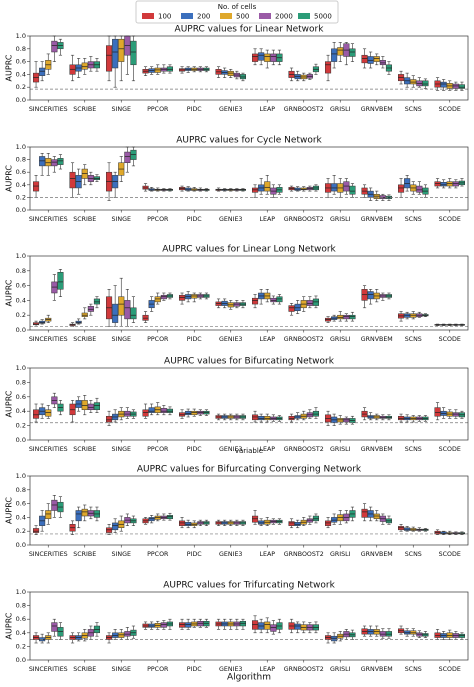 This screenshot has height=687, width=474. Describe the element at coordinates (249, 678) in the screenshot. I see `x-axis-label: Algorithm` at that location.